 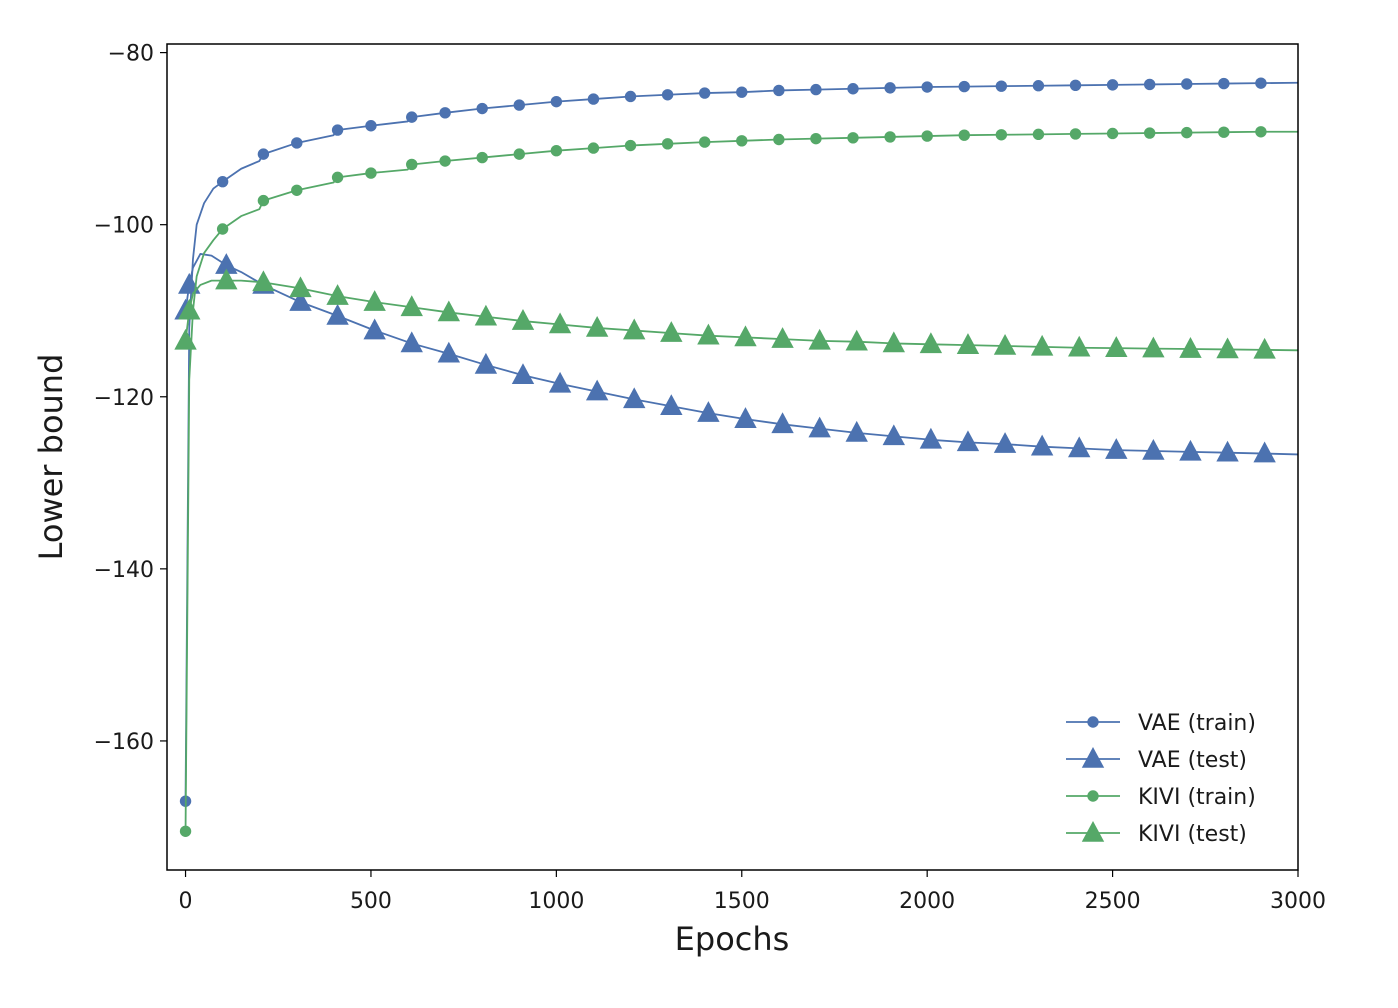 What do you see at coordinates (186, 901) in the screenshot?
I see `x-tick-label: 0` at bounding box center [186, 901].